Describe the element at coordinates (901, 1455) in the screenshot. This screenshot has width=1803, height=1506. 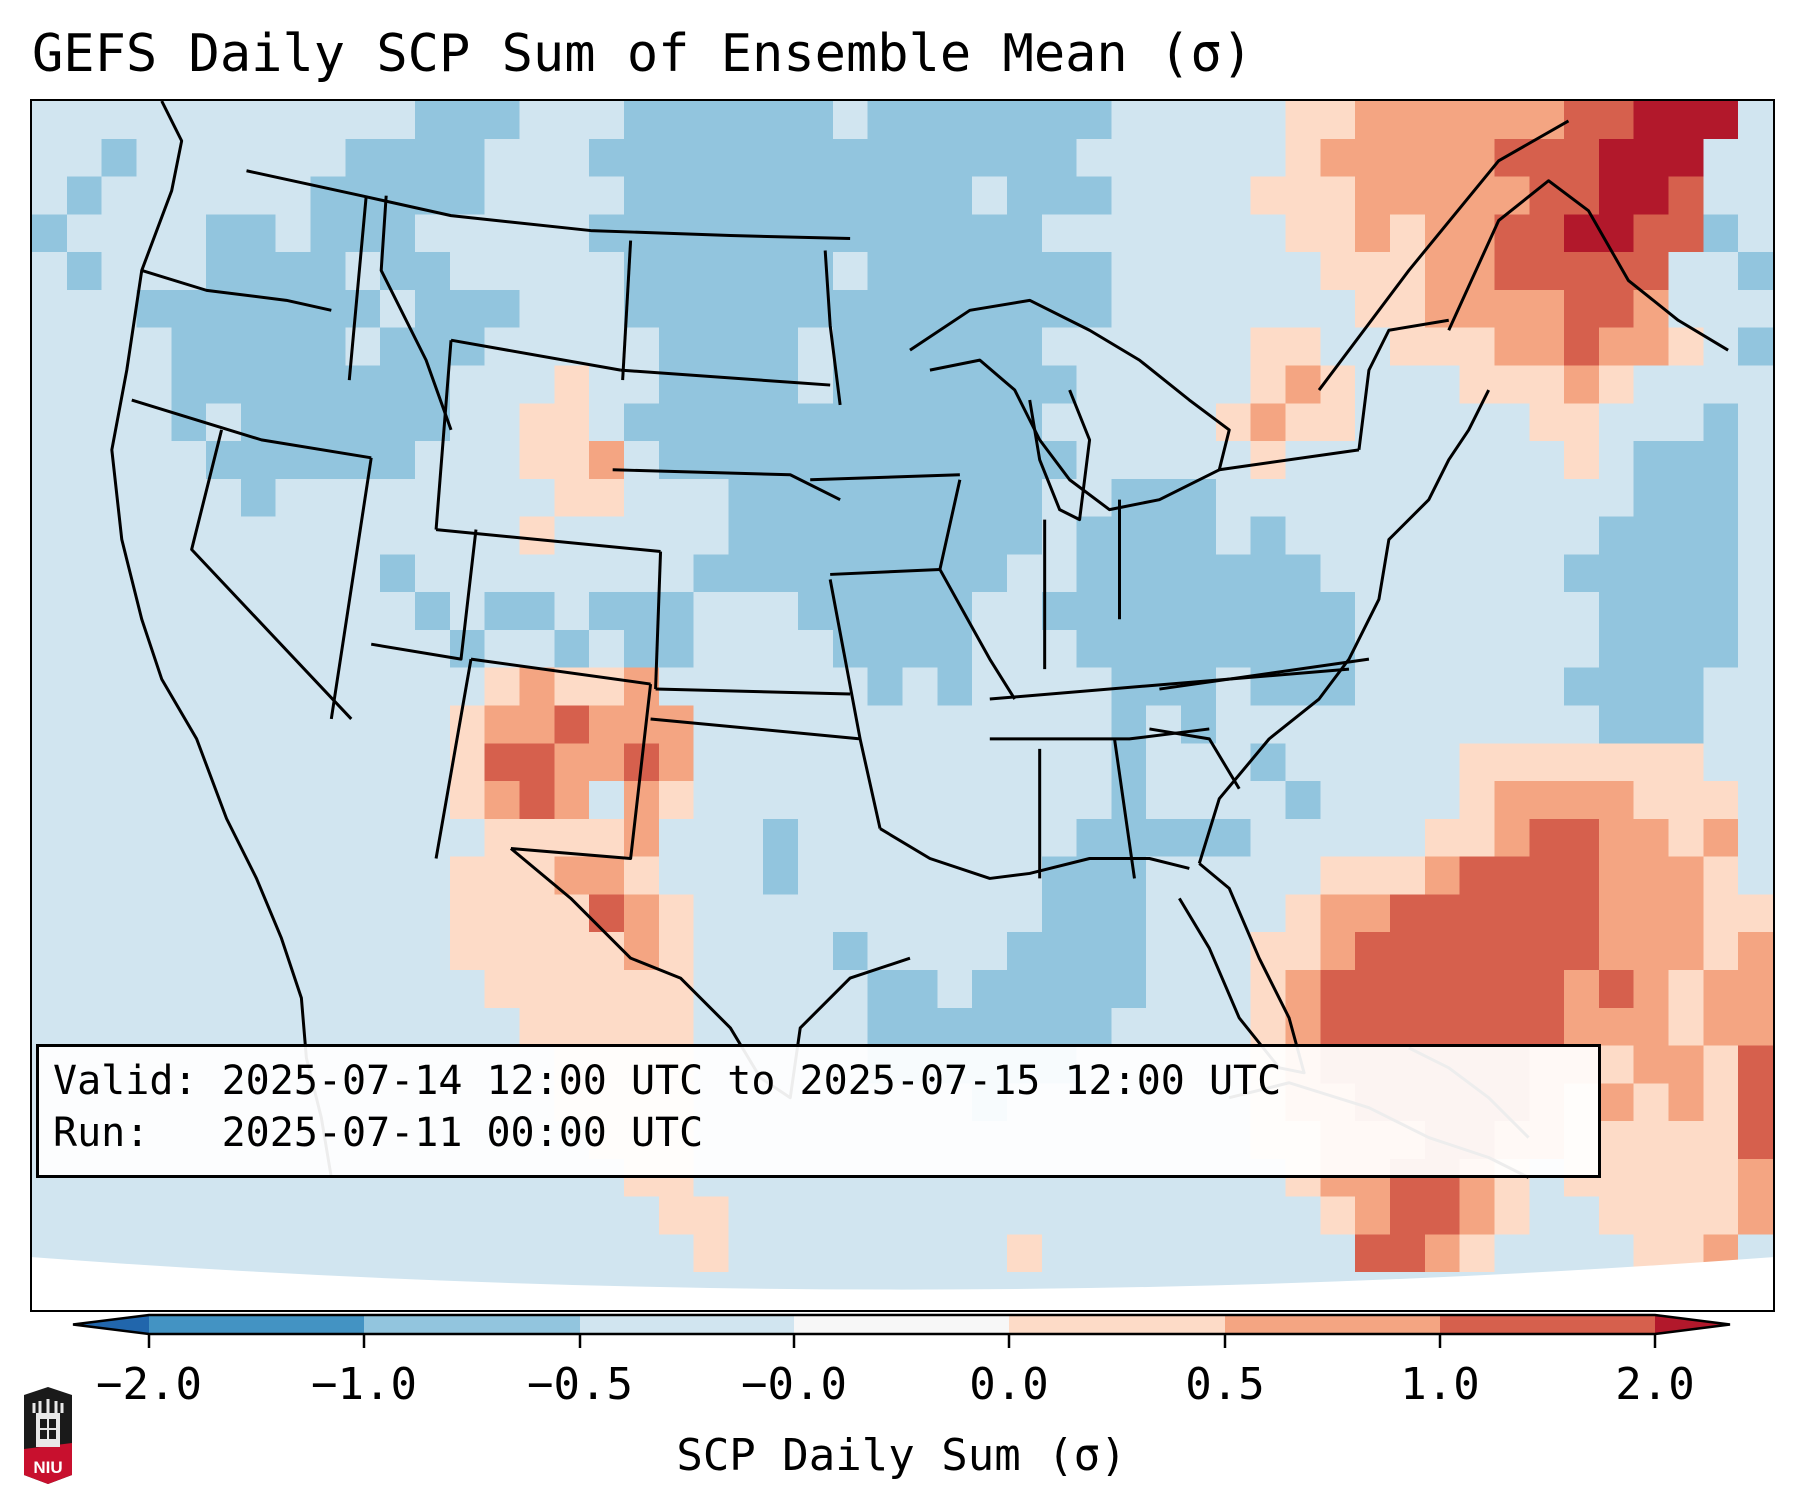
I see `colorbar-label: SCP Daily Sum (σ)` at that location.